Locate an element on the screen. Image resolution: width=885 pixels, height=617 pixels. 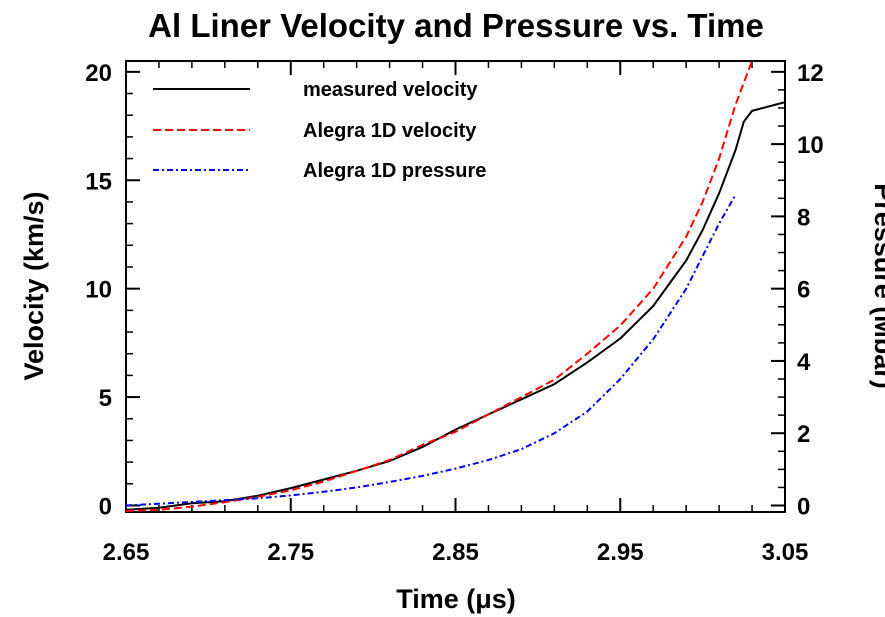
y-axis-left-title: Velocity (km/s) is located at coordinates (34, 285).